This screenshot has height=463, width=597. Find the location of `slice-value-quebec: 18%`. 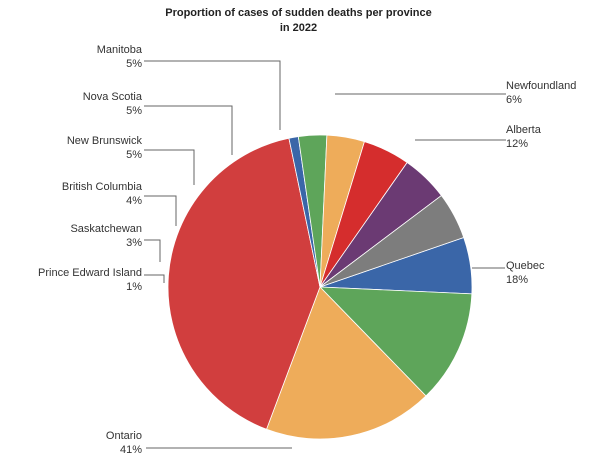

slice-value-quebec: 18% is located at coordinates (517, 280).